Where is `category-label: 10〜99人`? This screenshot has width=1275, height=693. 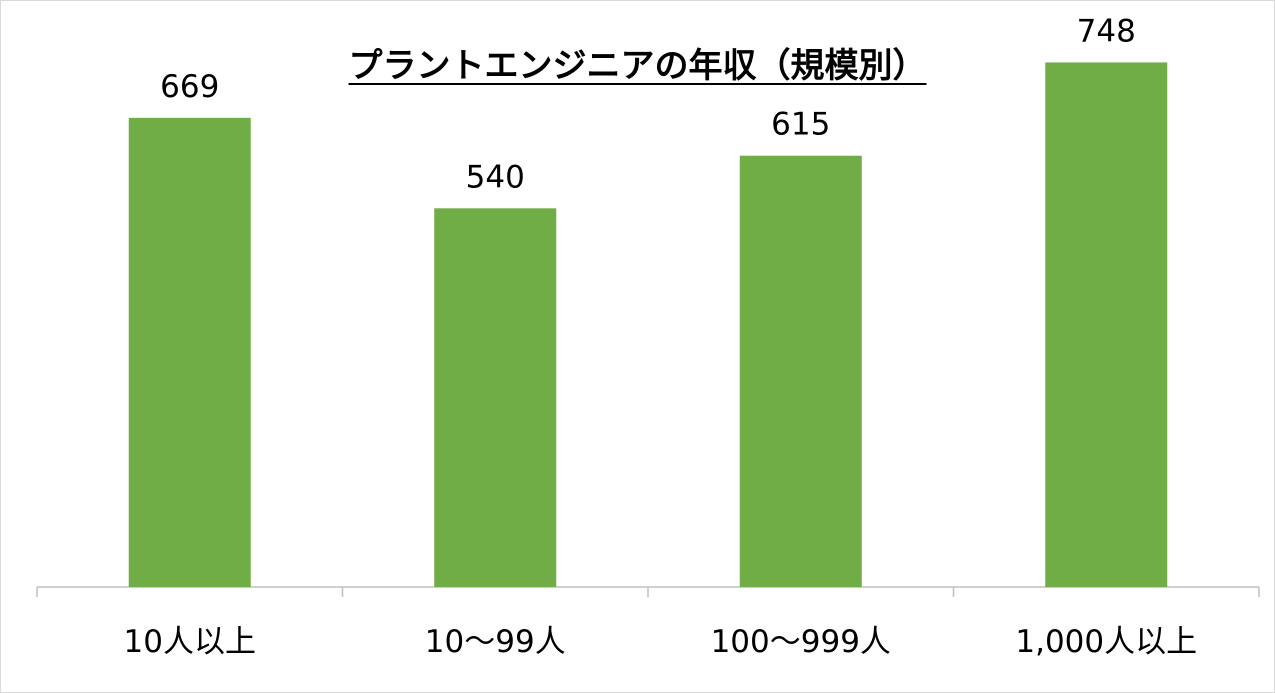
category-label: 10〜99人 is located at coordinates (495, 642).